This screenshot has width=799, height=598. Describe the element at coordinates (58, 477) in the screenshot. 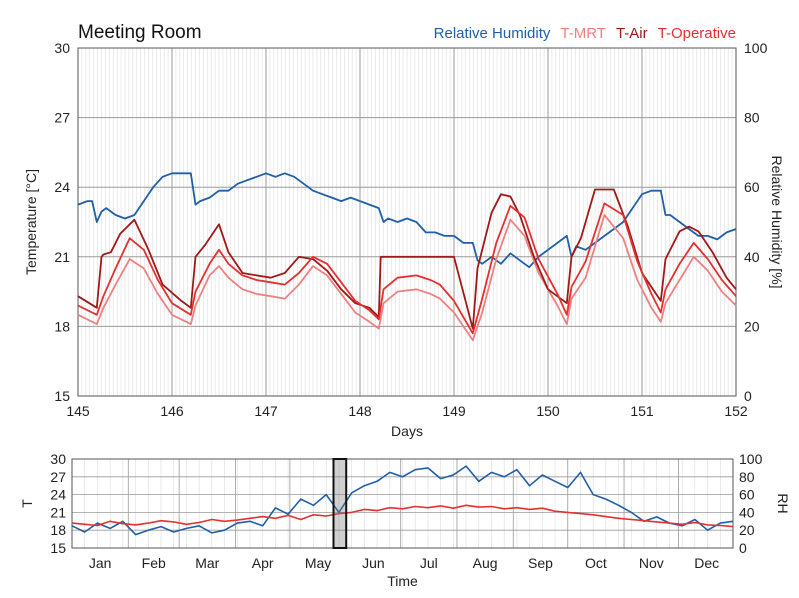

I see `overview-y-tick-label: 27` at that location.